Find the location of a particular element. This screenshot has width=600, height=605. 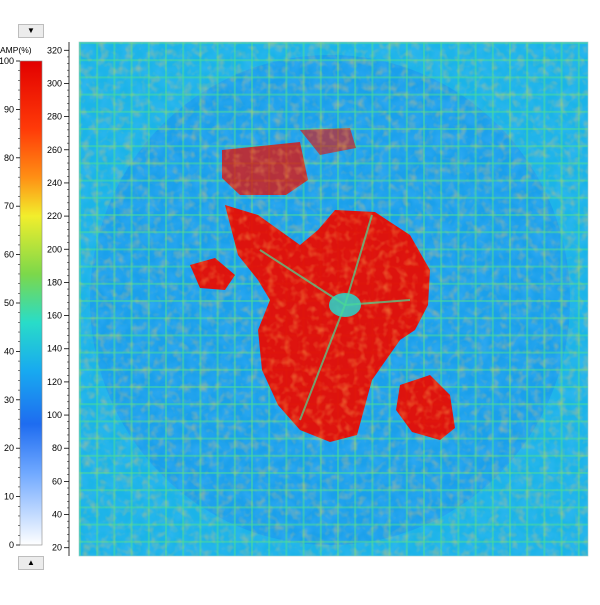

colorbar-tick-label: 0 is located at coordinates (11, 545).